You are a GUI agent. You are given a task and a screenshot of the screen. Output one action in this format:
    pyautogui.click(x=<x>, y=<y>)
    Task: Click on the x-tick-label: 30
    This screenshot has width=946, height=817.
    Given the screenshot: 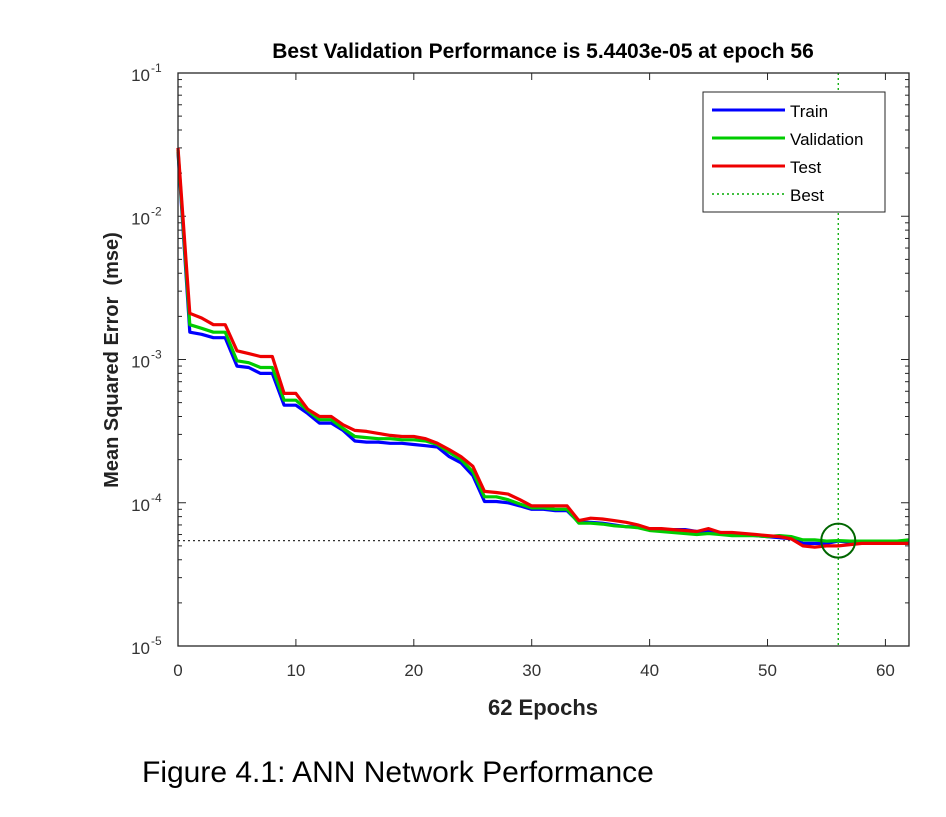 What is the action you would take?
    pyautogui.click(x=531, y=670)
    